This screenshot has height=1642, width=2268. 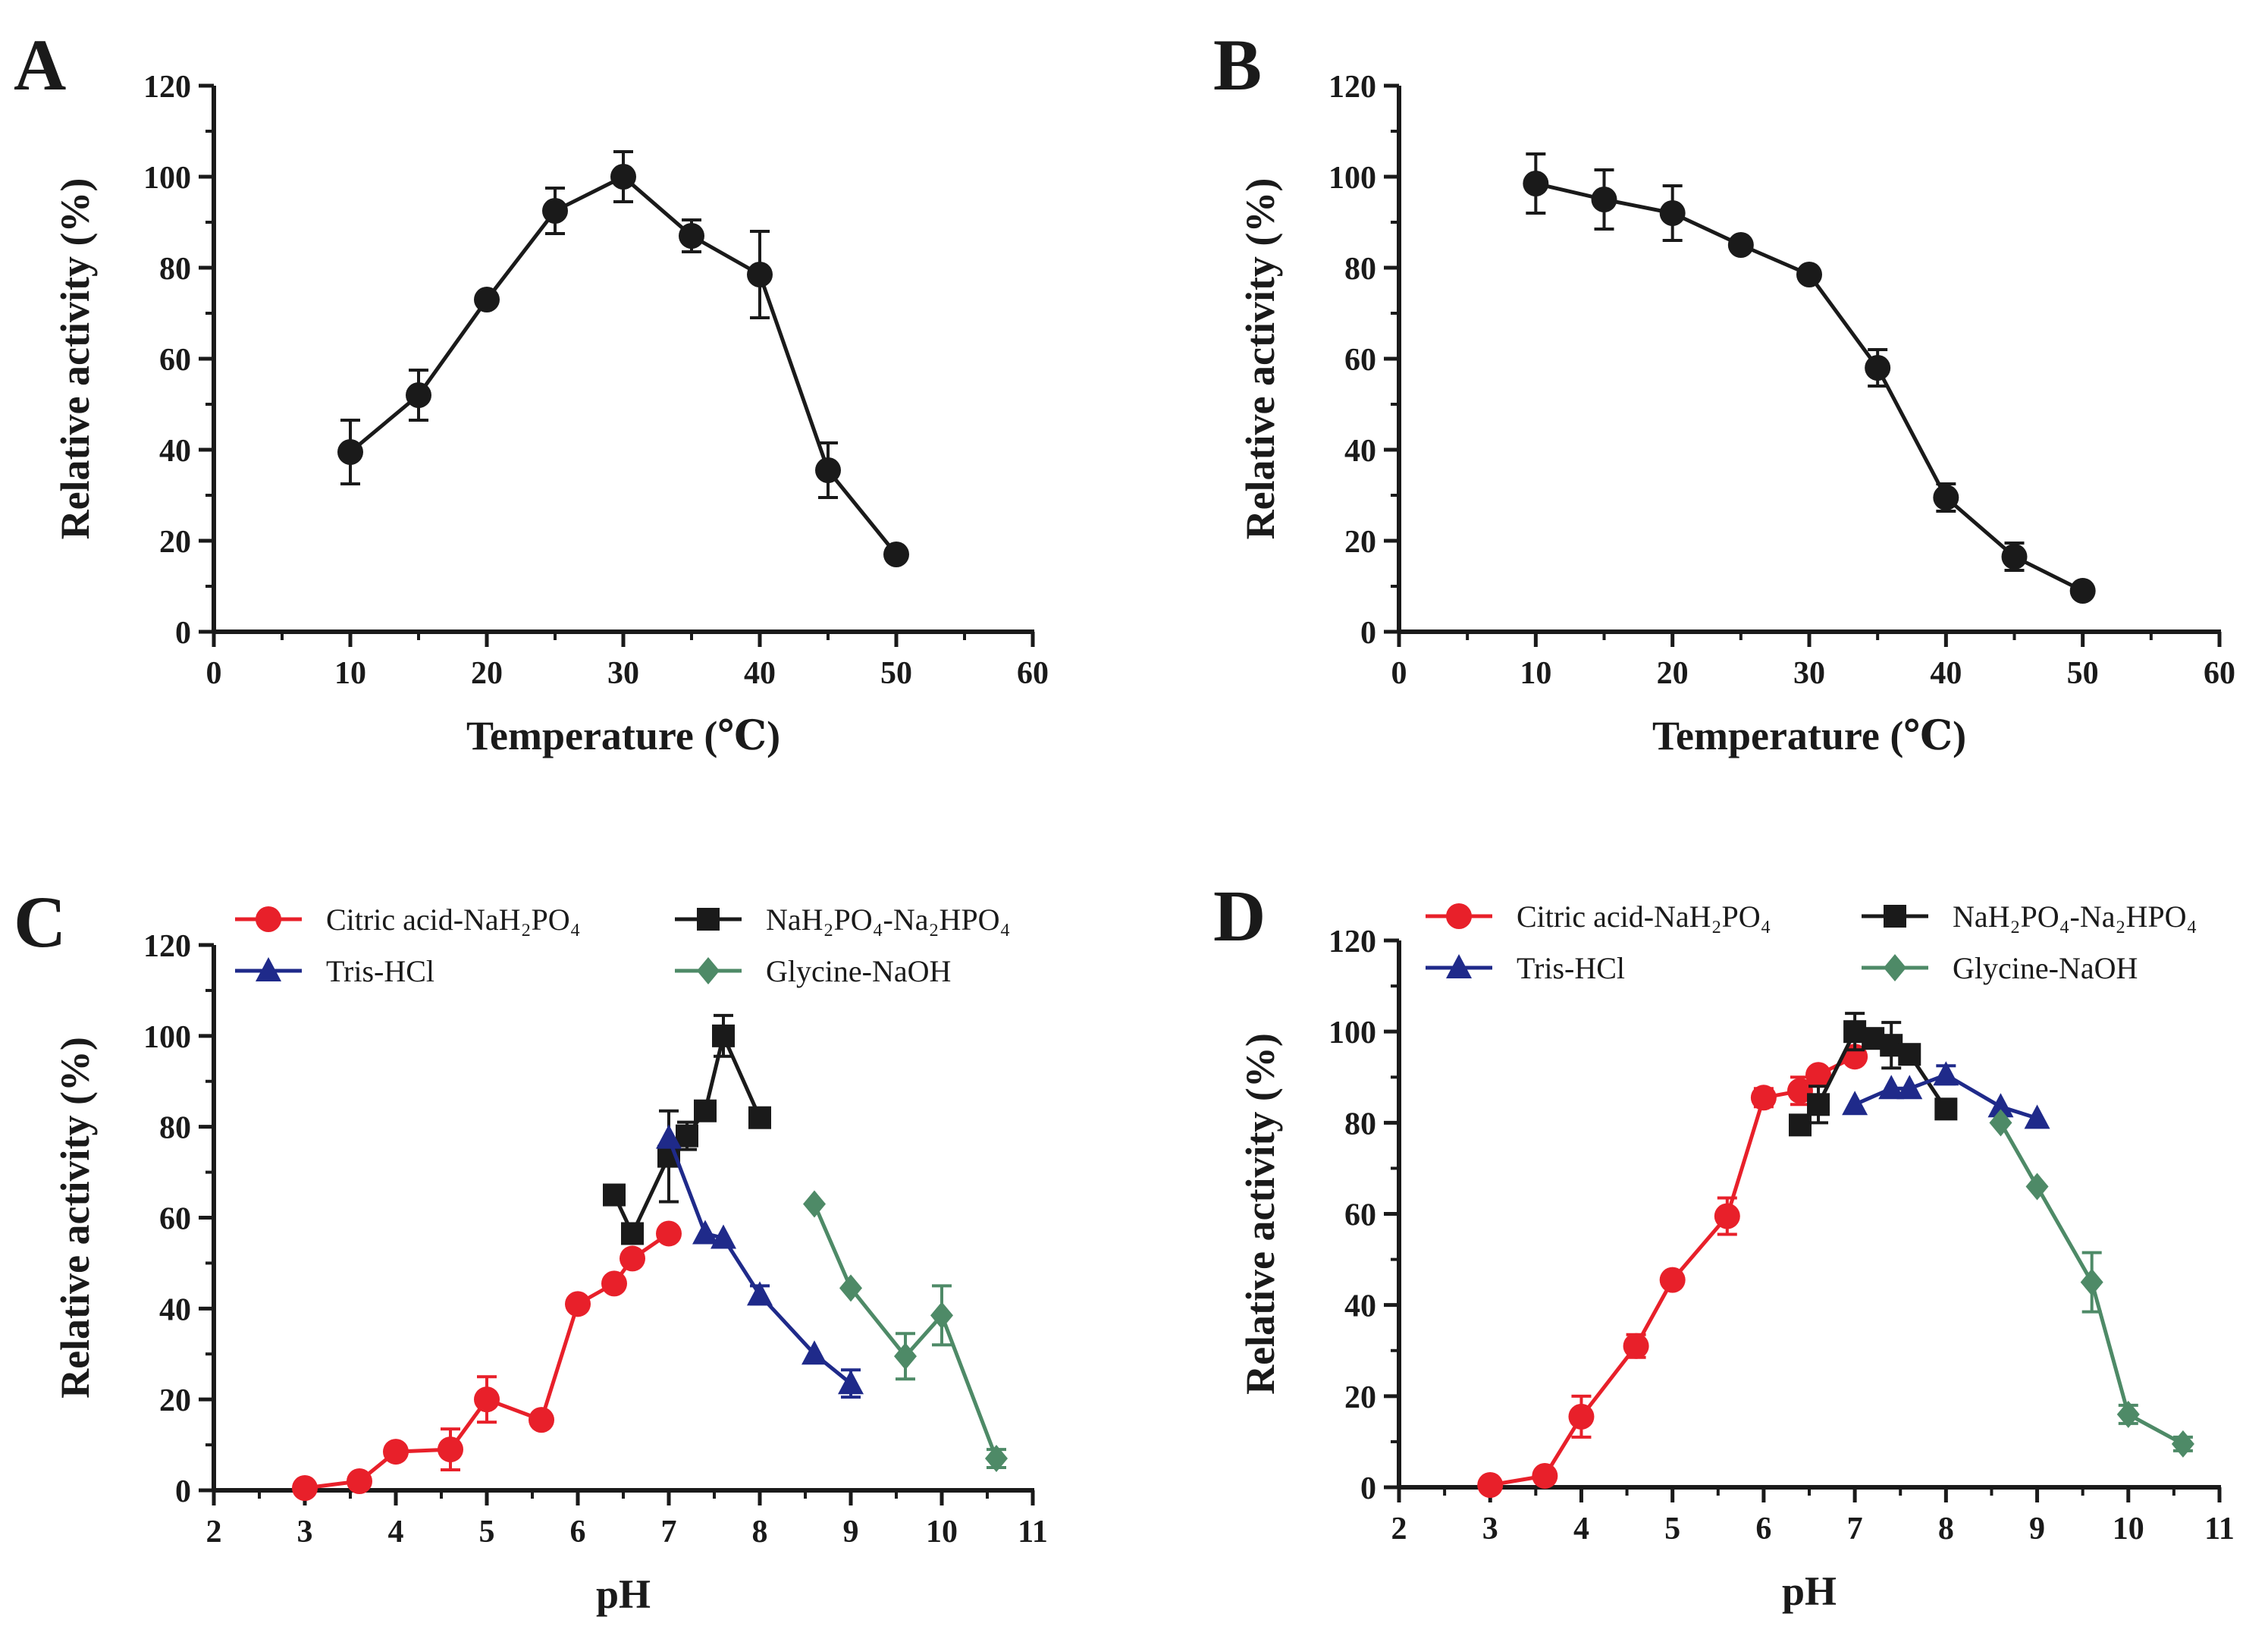 I want to click on x-tick-label: 5, so click(x=1672, y=1529).